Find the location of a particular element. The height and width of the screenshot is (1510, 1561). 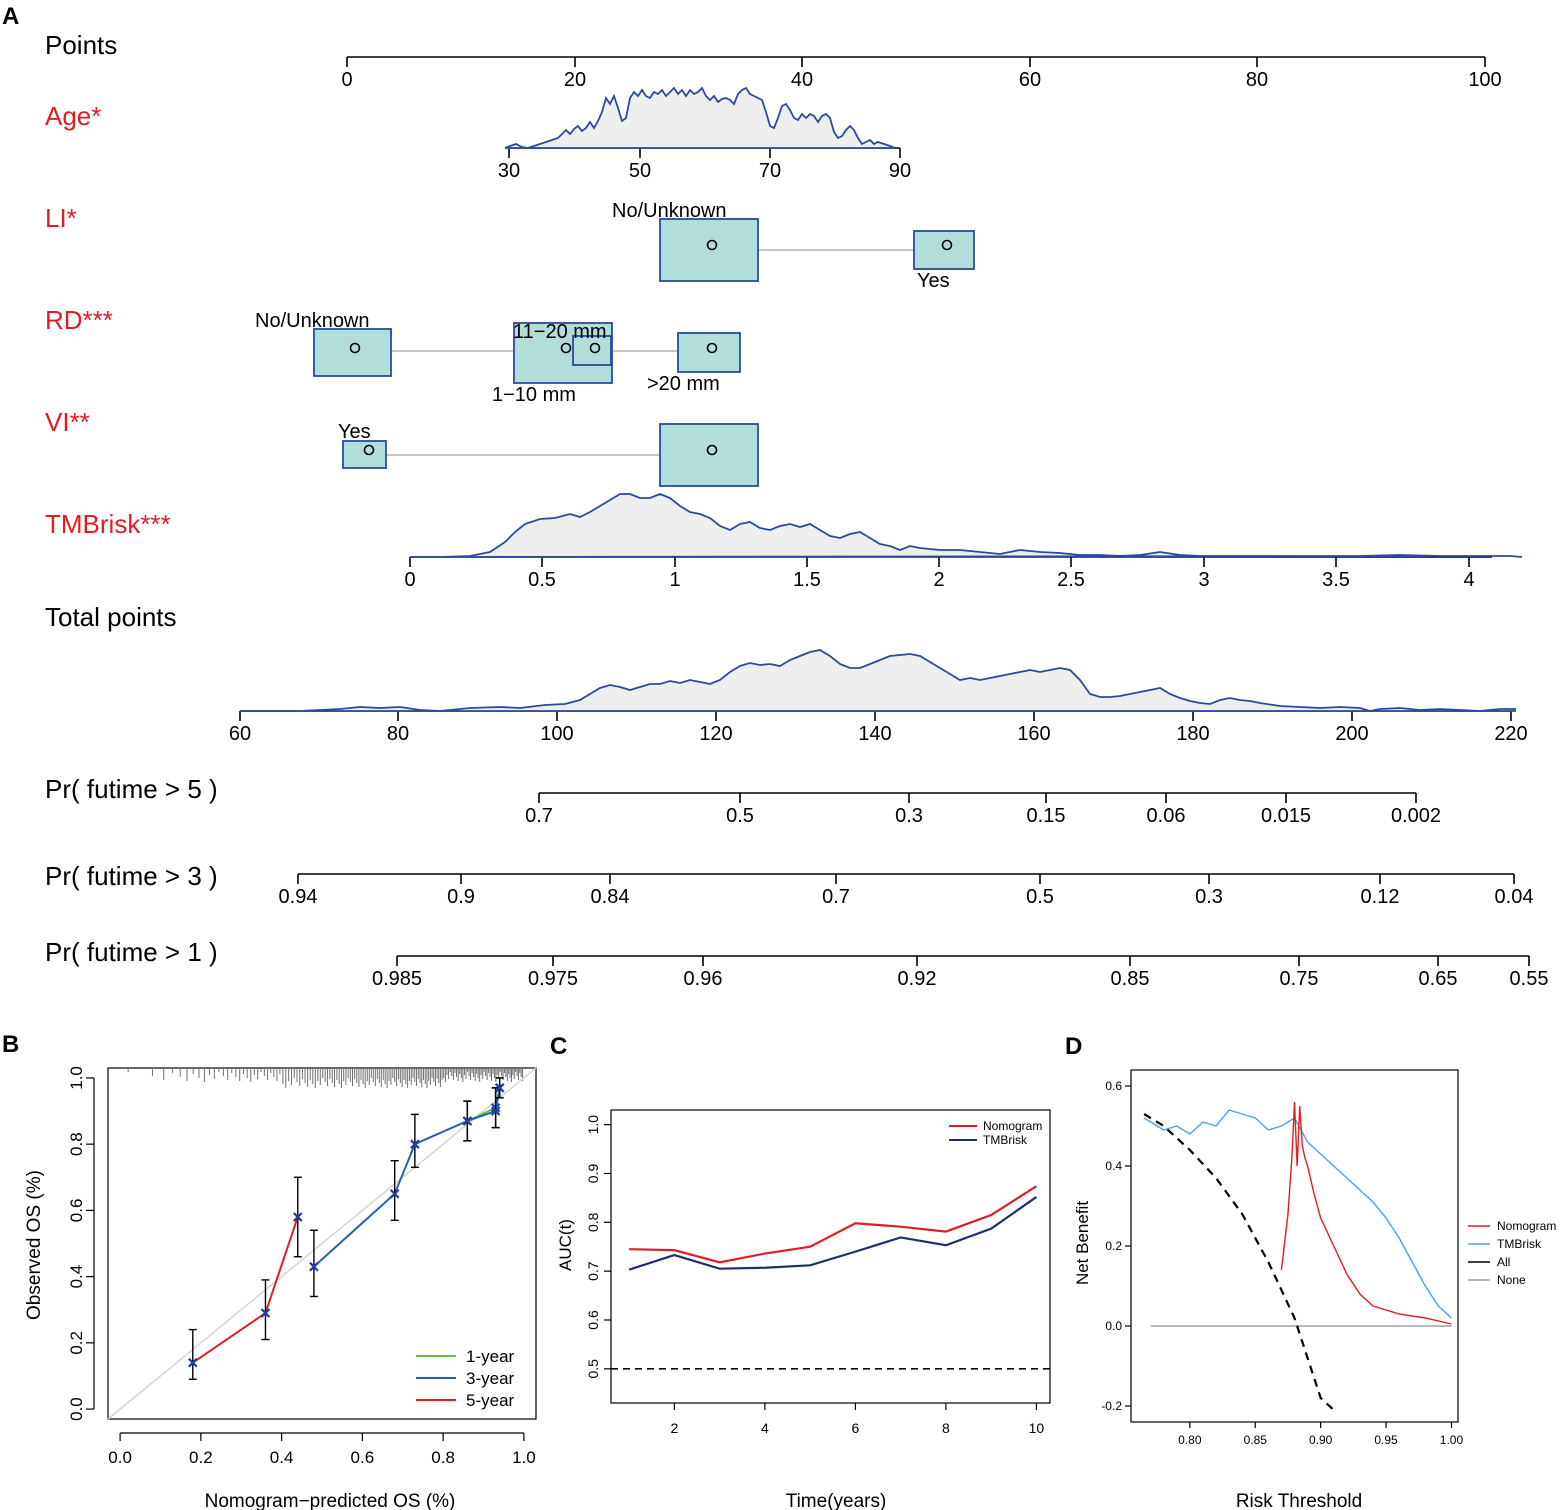

c-y-tick-label: 0.8 is located at coordinates (593, 1222).